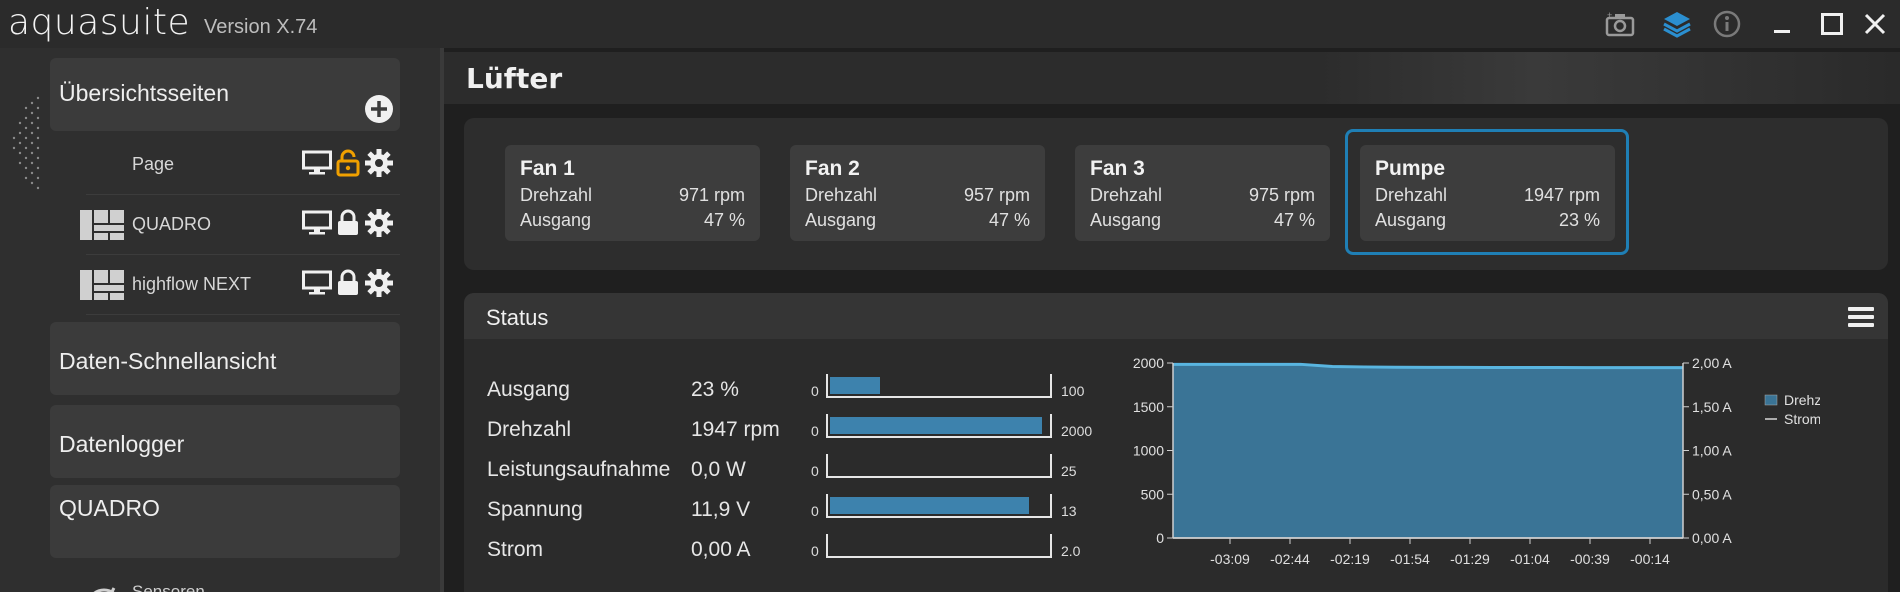 Image resolution: width=1900 pixels, height=592 pixels. What do you see at coordinates (348, 165) in the screenshot?
I see `unlocked-icon` at bounding box center [348, 165].